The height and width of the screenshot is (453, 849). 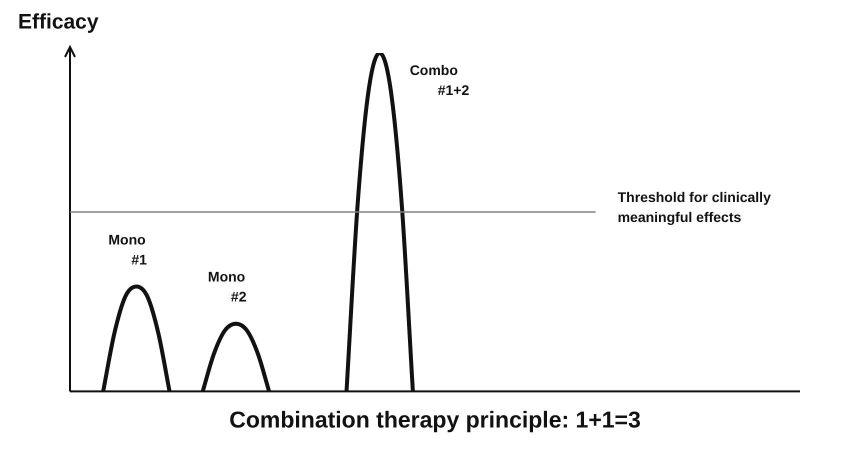 I want to click on series-label: Mono #2, so click(x=227, y=286).